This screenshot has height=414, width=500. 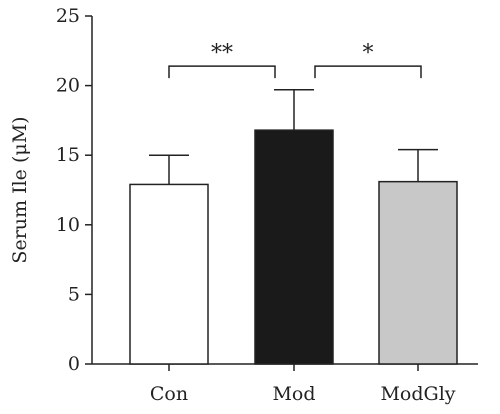 What do you see at coordinates (68, 225) in the screenshot?
I see `y-tick-label: 10` at bounding box center [68, 225].